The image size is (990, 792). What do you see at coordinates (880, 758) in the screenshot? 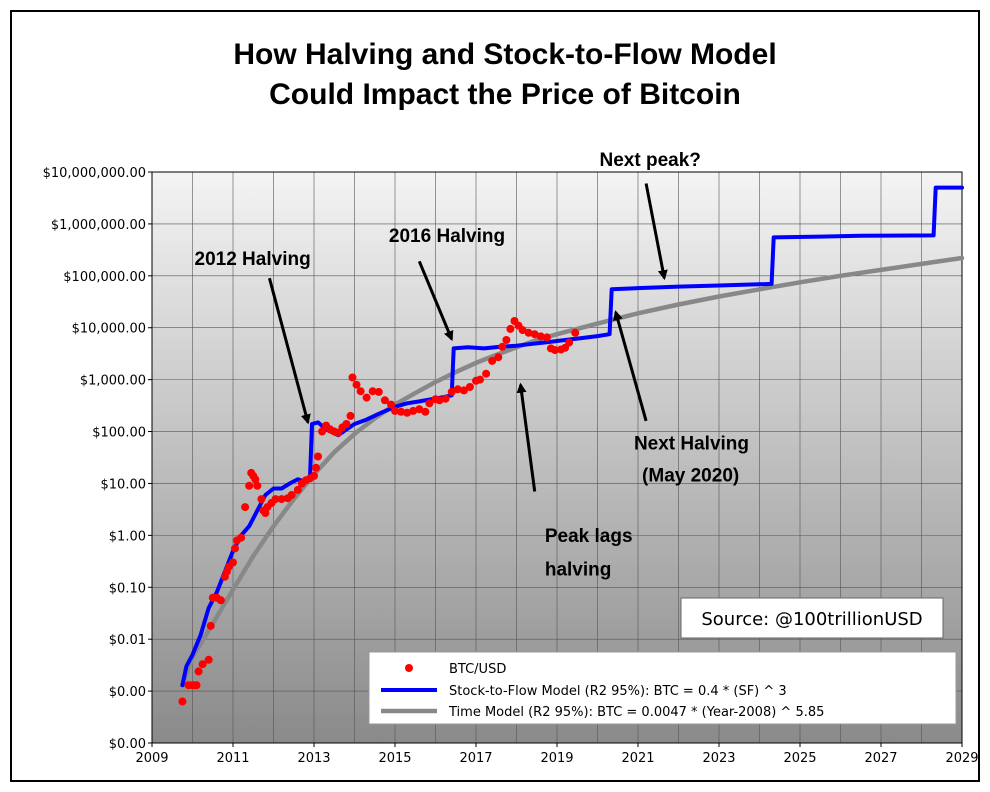
I see `x-tick-label-2027: 2027` at bounding box center [880, 758].